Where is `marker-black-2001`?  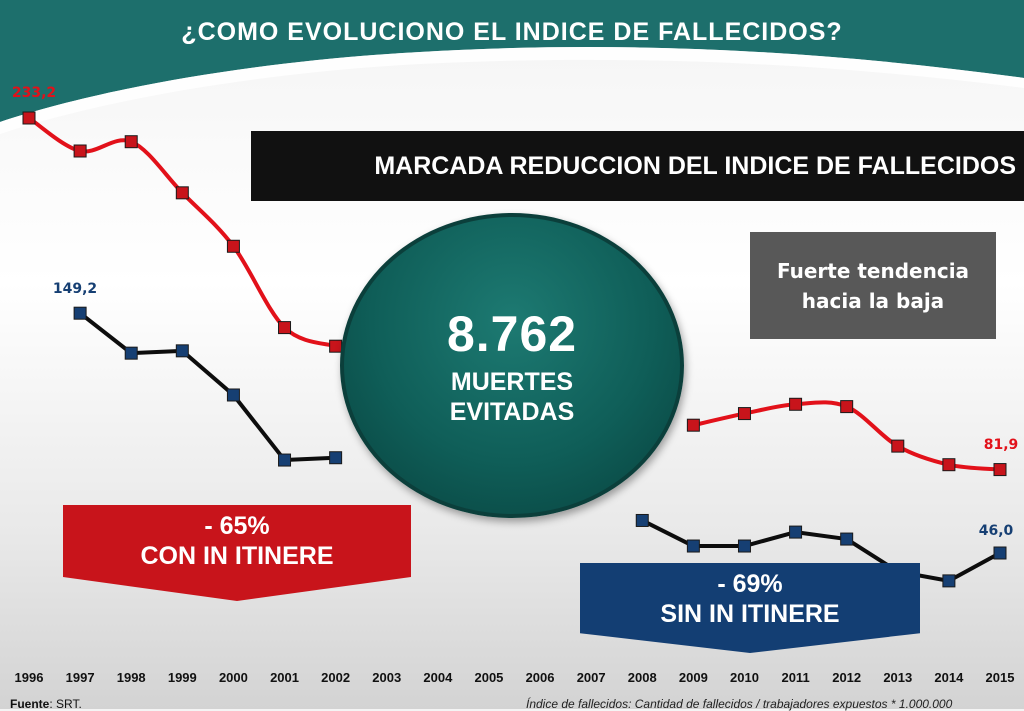 marker-black-2001 is located at coordinates (285, 460).